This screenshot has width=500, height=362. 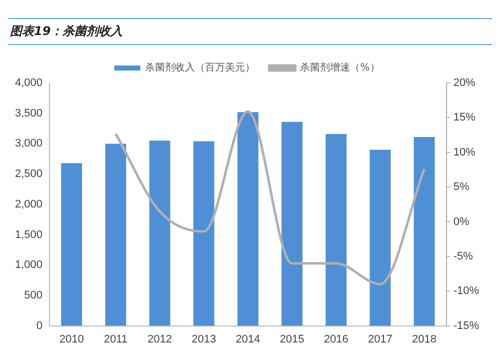 I want to click on y2-tick-label: 5%, so click(x=461, y=187).